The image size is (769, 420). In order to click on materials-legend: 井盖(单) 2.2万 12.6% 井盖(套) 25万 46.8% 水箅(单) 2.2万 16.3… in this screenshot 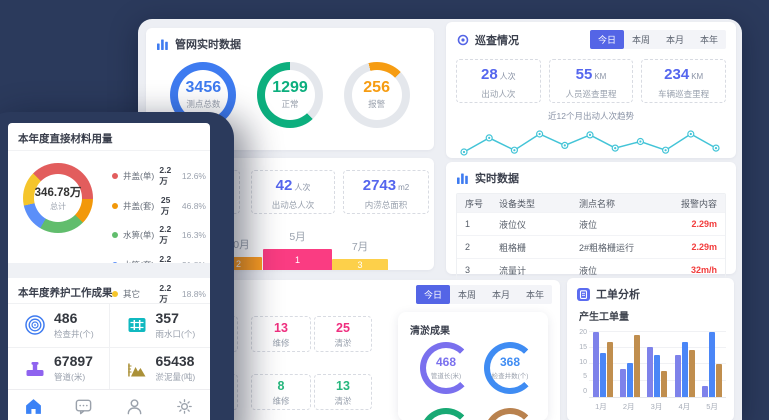, I will do `click(159, 239)`.